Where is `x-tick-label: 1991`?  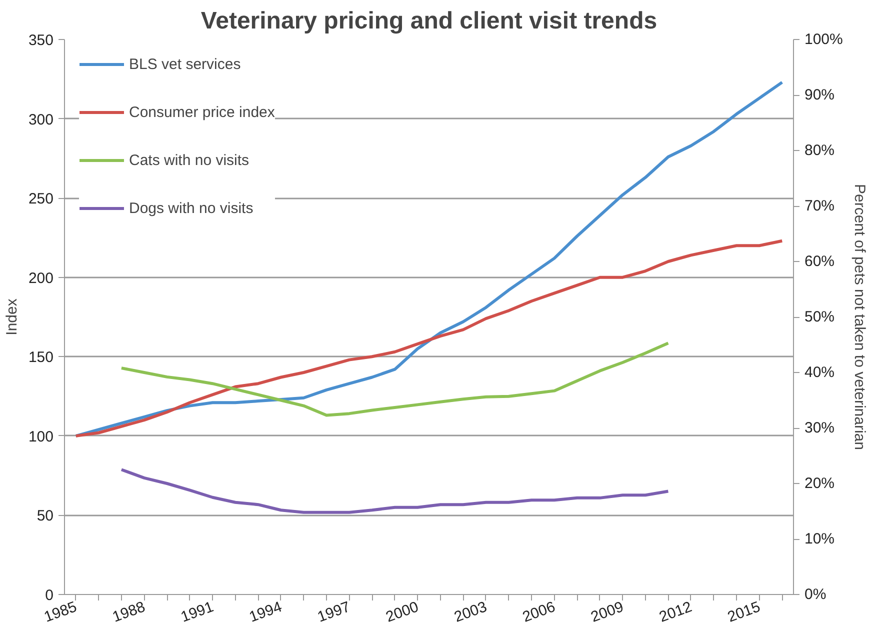 x-tick-label: 1991 is located at coordinates (197, 612).